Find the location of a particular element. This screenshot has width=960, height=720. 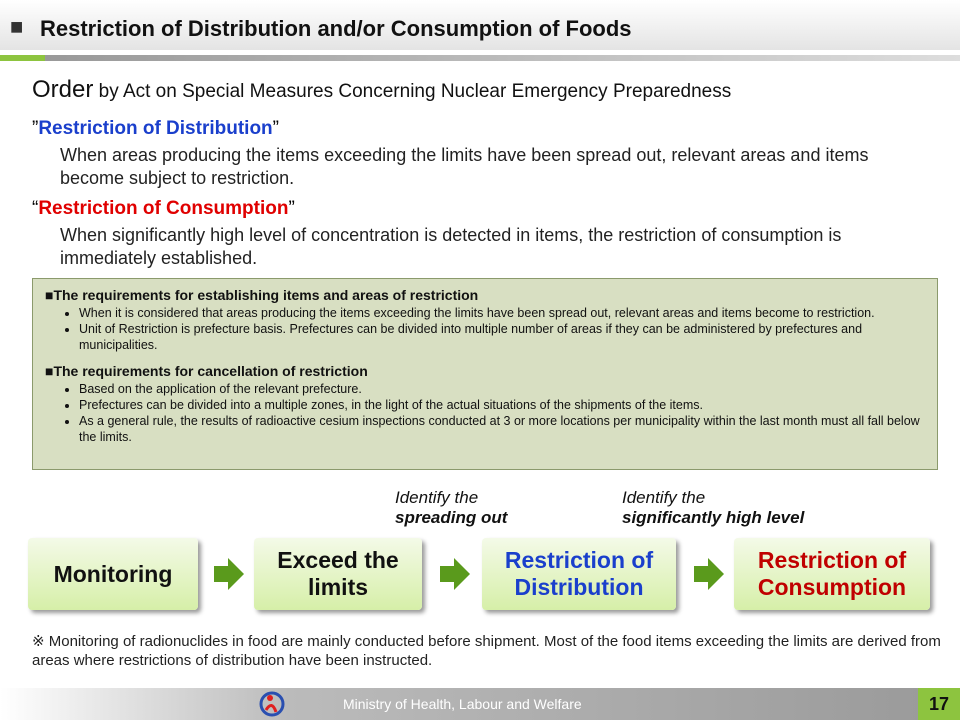

flow-note: Identify the spreading out is located at coordinates (451, 508).